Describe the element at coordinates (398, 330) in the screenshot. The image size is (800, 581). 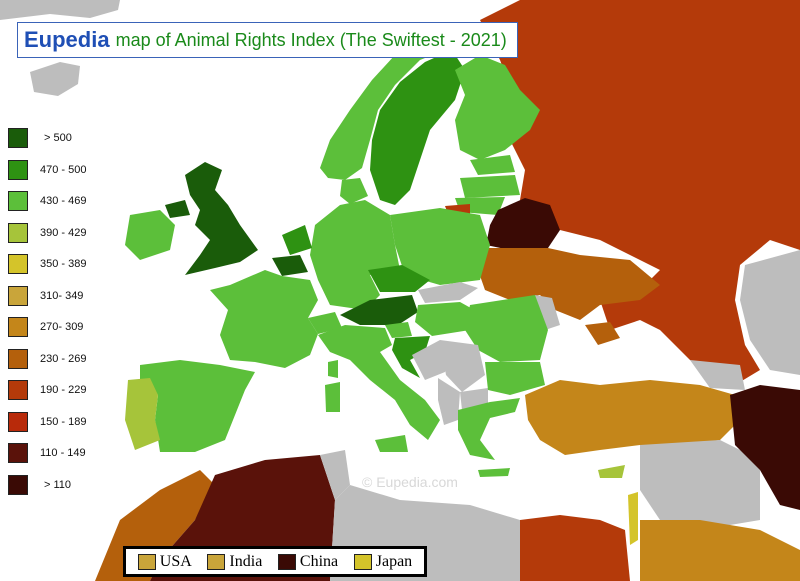
I see `region-slovenia` at that location.